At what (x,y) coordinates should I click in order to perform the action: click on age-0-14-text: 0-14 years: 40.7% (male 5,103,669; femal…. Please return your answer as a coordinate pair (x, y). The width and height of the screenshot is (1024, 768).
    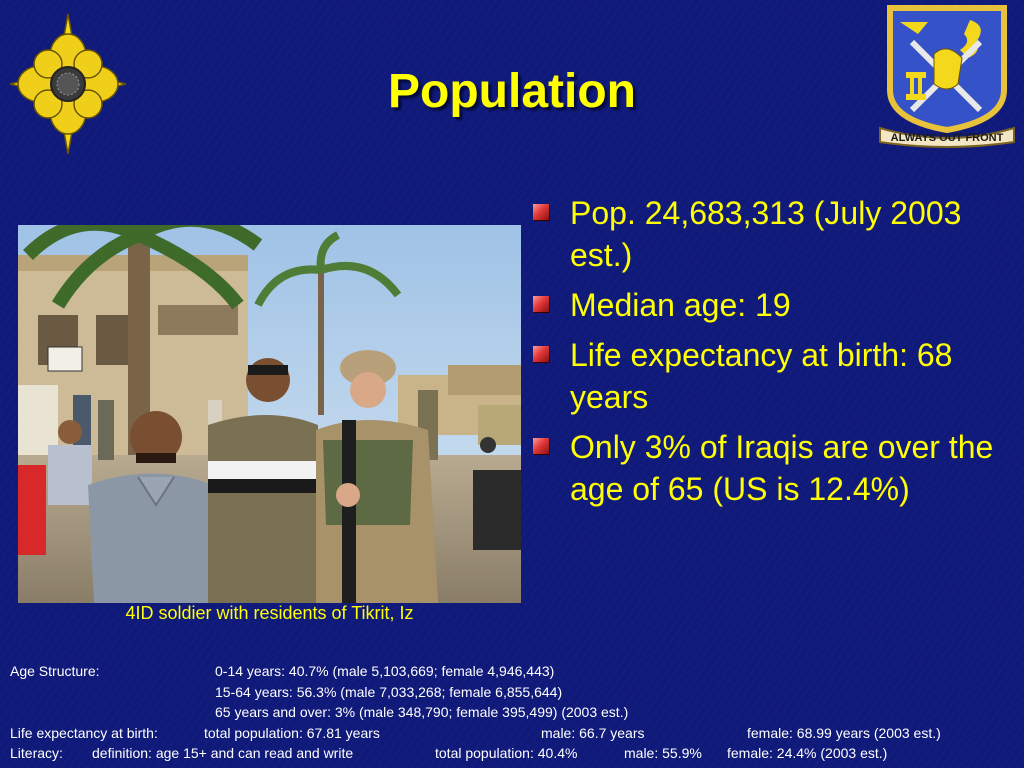
    Looking at the image, I should click on (385, 671).